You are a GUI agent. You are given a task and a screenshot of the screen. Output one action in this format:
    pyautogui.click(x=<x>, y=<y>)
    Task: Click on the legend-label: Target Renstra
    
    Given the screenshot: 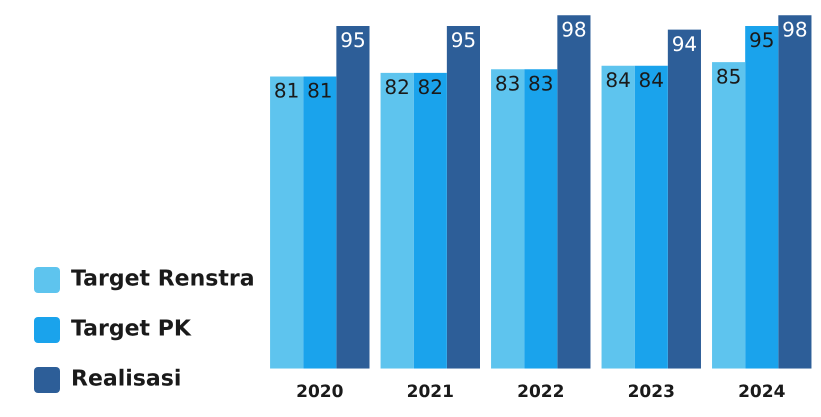 What is the action you would take?
    pyautogui.click(x=163, y=279)
    